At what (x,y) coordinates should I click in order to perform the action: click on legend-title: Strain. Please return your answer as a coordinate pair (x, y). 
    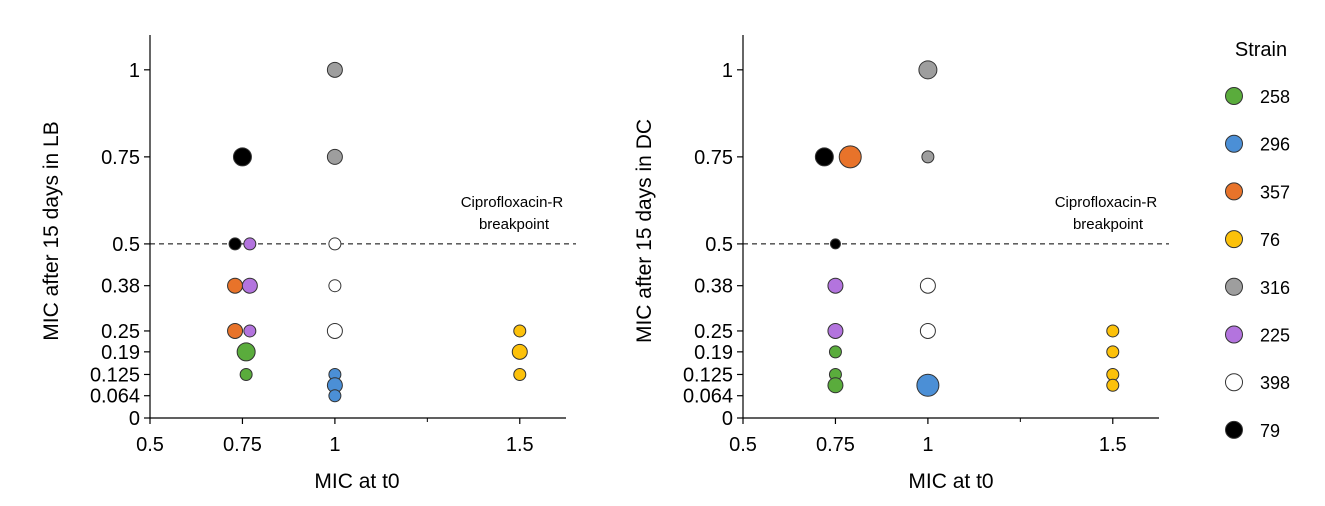
    Looking at the image, I should click on (1261, 50).